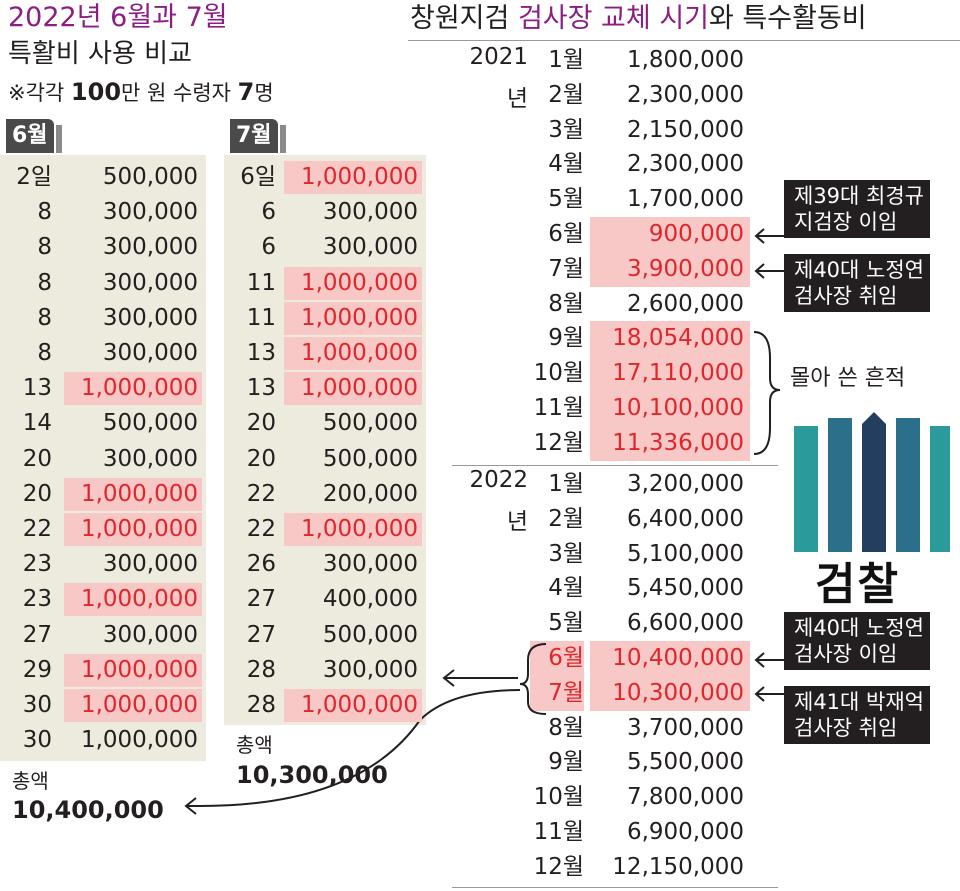  What do you see at coordinates (150, 177) in the screenshot?
I see `june-amount: 500,000` at bounding box center [150, 177].